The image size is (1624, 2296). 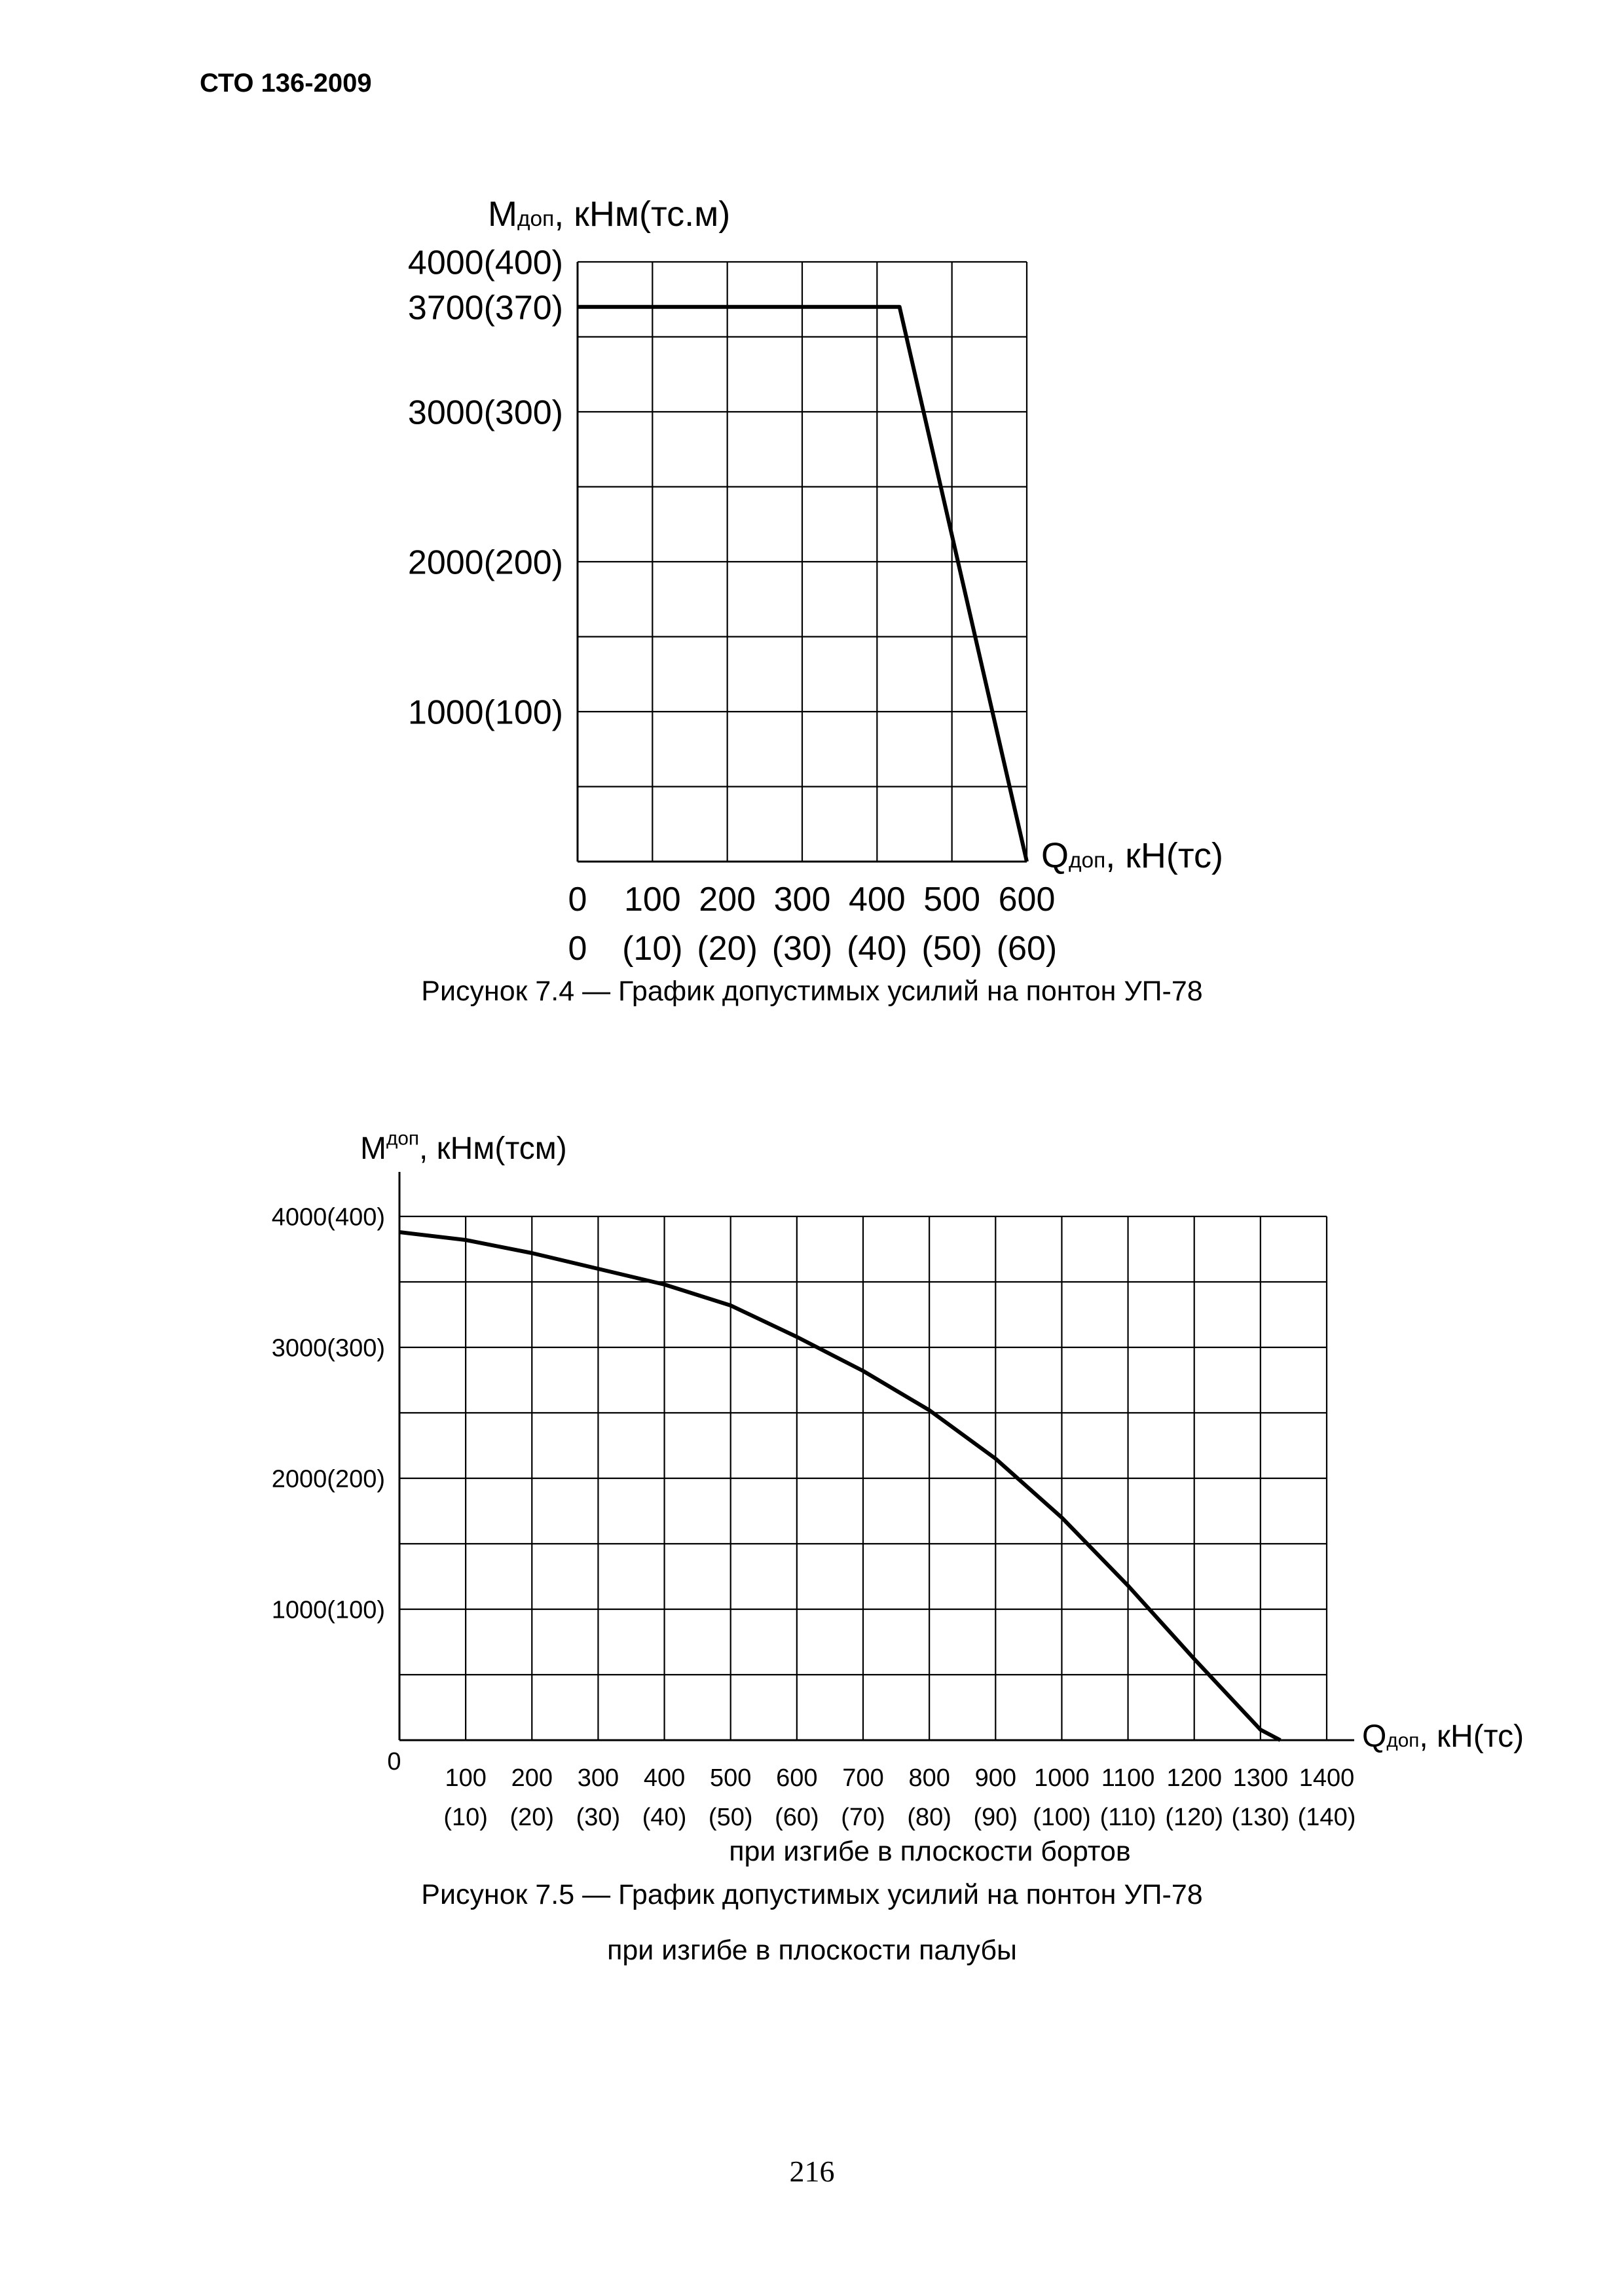 I want to click on x-tick-label: 1000, so click(x=1062, y=1778).